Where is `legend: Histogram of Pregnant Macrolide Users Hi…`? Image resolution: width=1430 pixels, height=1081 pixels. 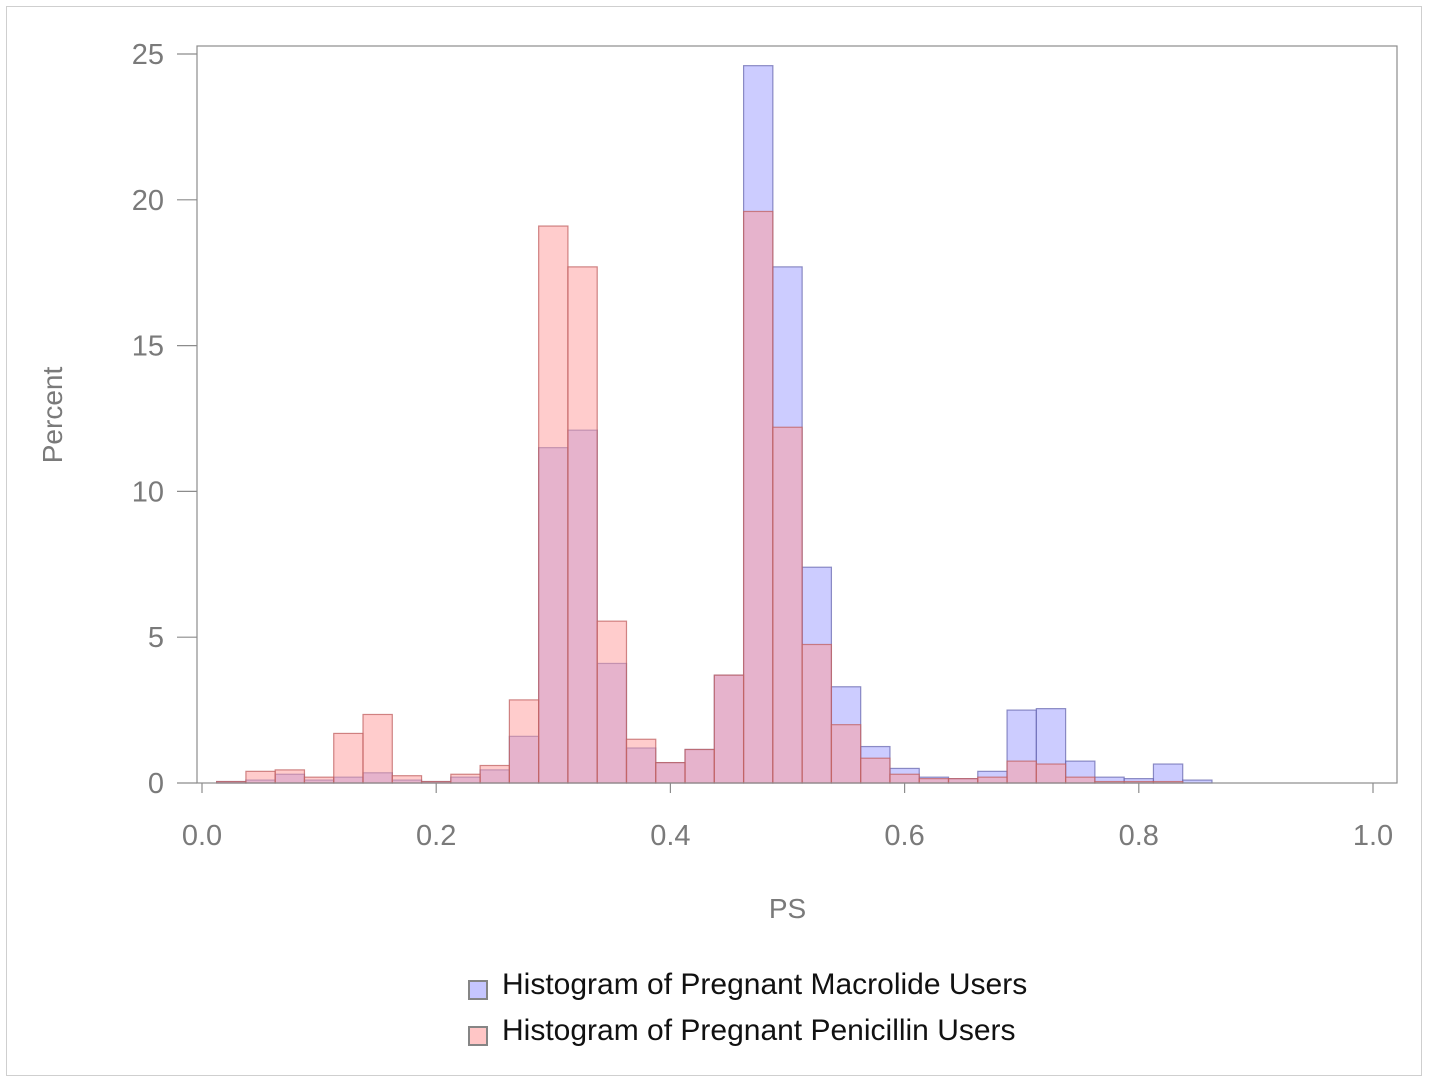
legend: Histogram of Pregnant Macrolide Users Hi… is located at coordinates (747, 1008).